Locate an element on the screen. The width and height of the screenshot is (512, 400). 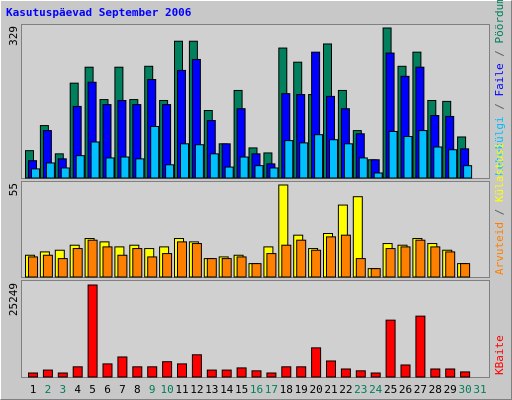
legend-entry: KBaite is located at coordinates (499, 355).